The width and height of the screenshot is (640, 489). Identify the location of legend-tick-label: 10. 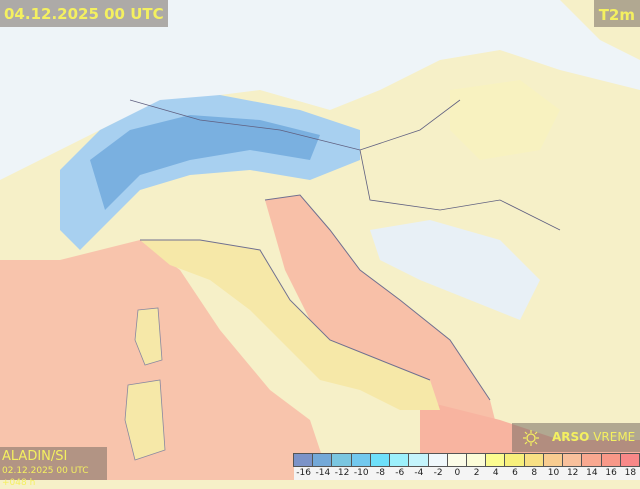
(553, 473).